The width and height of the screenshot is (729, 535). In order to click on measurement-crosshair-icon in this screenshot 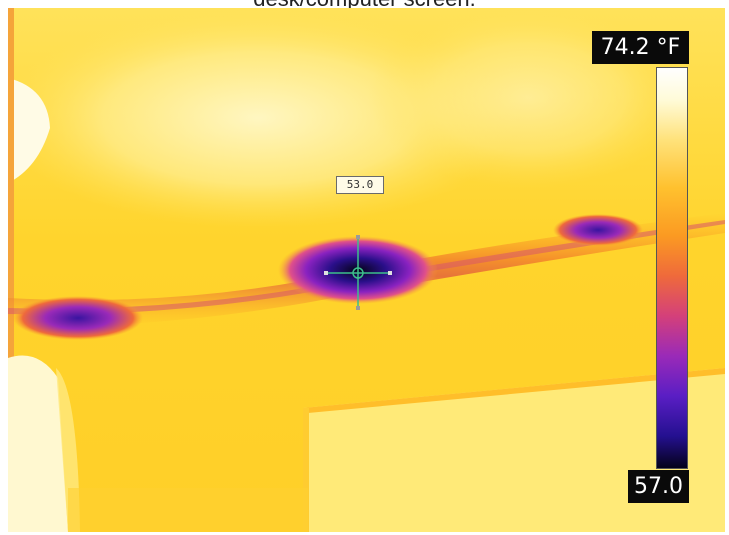, I will do `click(358, 273)`.